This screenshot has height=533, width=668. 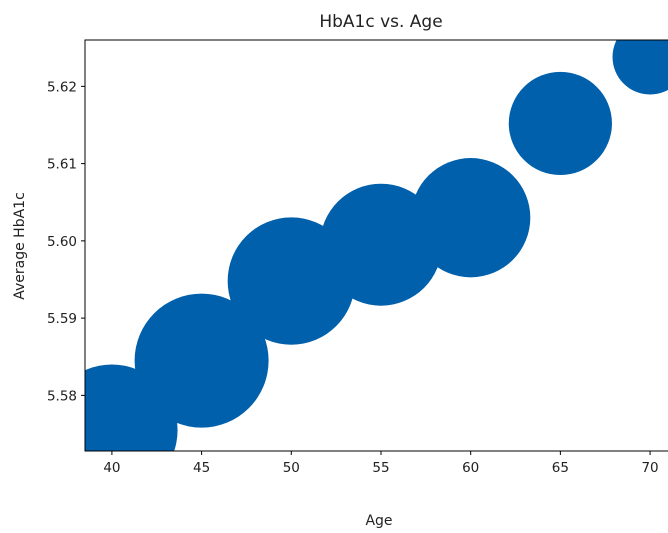 I want to click on y-tick-label-3: 5.61, so click(x=62, y=165).